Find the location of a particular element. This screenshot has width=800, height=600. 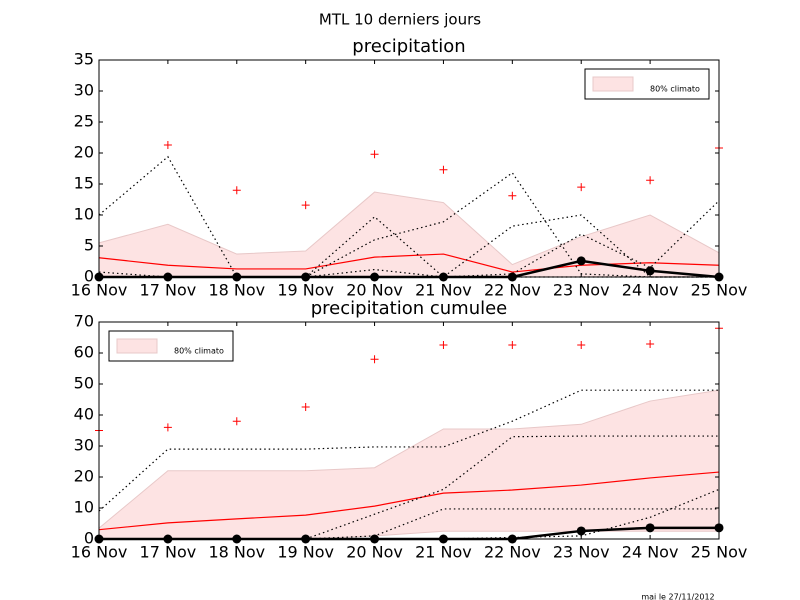

chart-title: precipitation cumulee is located at coordinates (409, 308).